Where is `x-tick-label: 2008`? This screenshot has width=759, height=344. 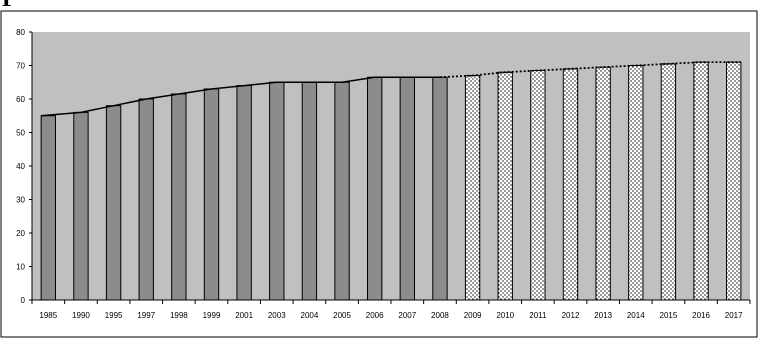
x-tick-label: 2008 is located at coordinates (440, 315).